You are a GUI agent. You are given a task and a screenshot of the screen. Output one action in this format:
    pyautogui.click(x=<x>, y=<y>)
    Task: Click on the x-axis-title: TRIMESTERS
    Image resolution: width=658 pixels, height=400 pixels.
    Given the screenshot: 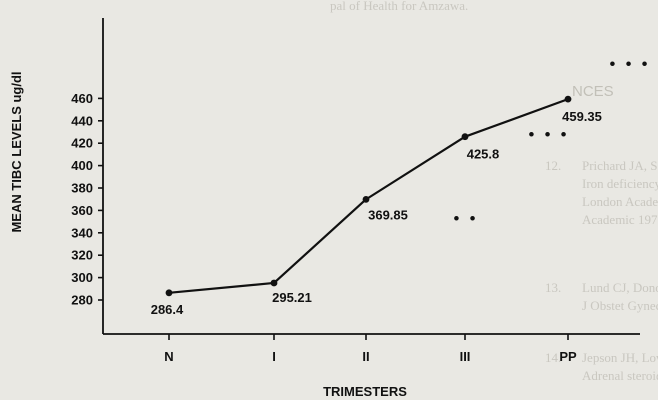 What is the action you would take?
    pyautogui.click(x=365, y=391)
    